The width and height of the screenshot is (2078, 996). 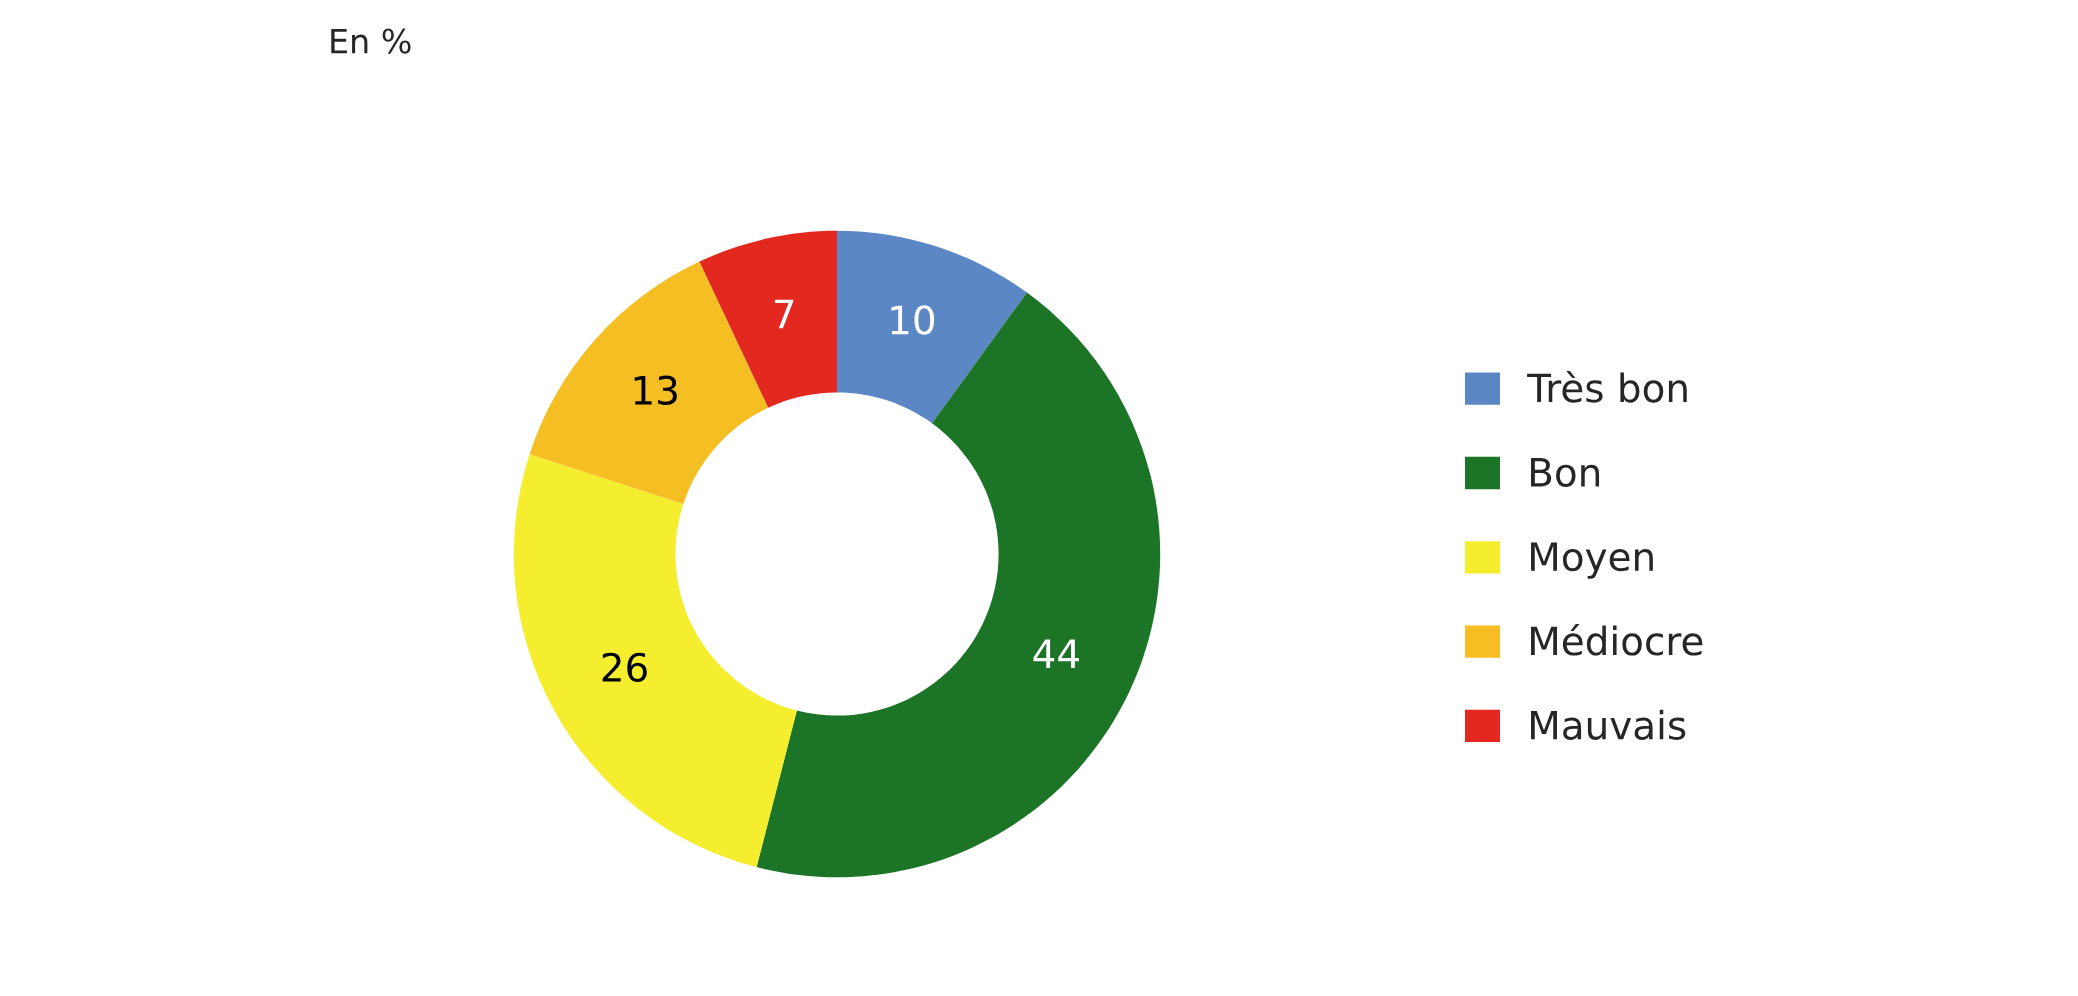 What do you see at coordinates (784, 314) in the screenshot?
I see `data-label: 7` at bounding box center [784, 314].